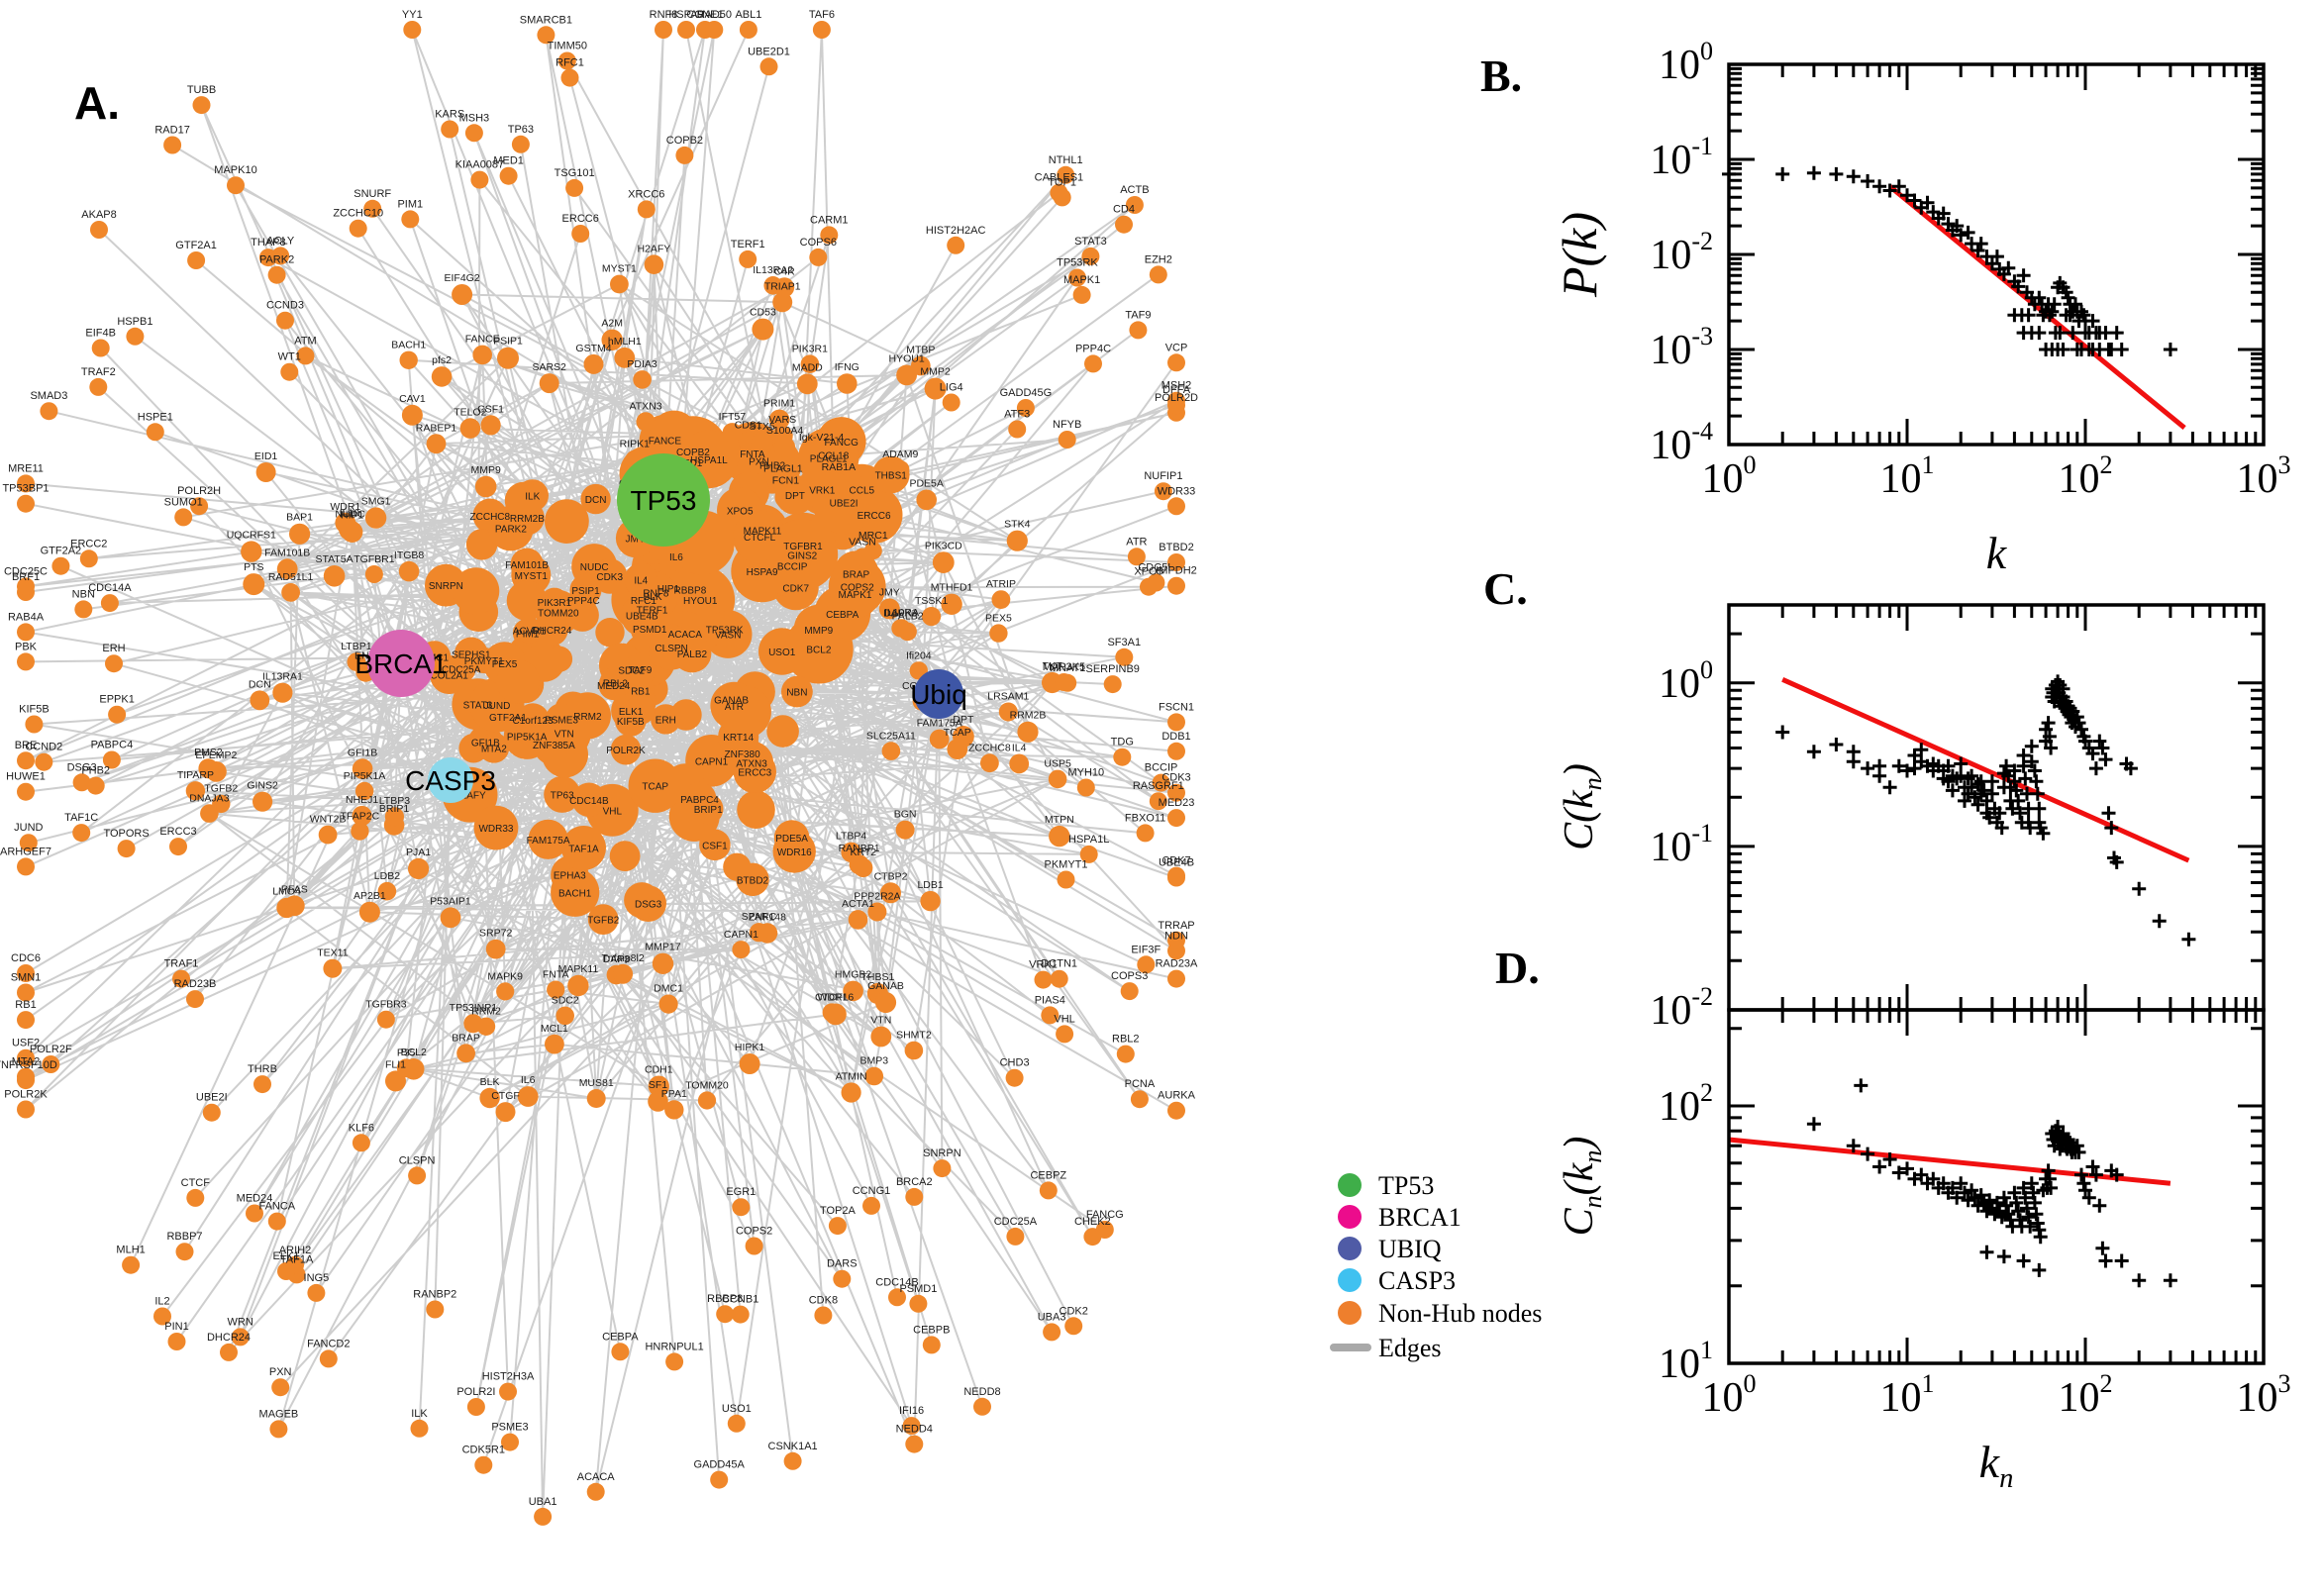 This screenshot has width=2323, height=1596. I want to click on gene-label: GADD45G, so click(1027, 393).